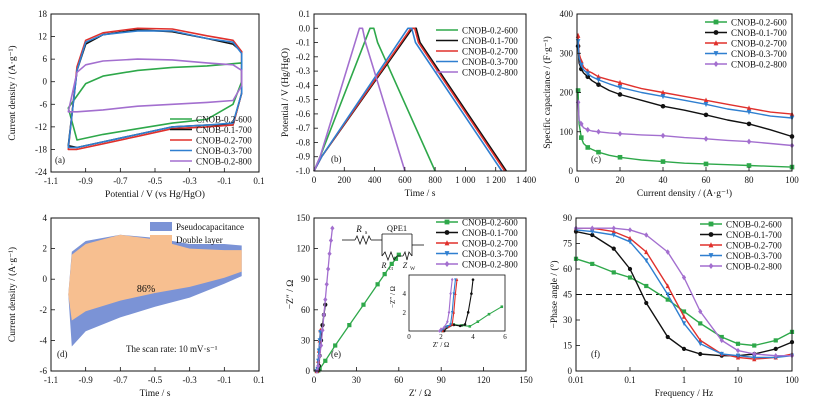  What do you see at coordinates (258, 380) in the screenshot?
I see `chart-d-xtick-label: 0.1` at bounding box center [258, 380].